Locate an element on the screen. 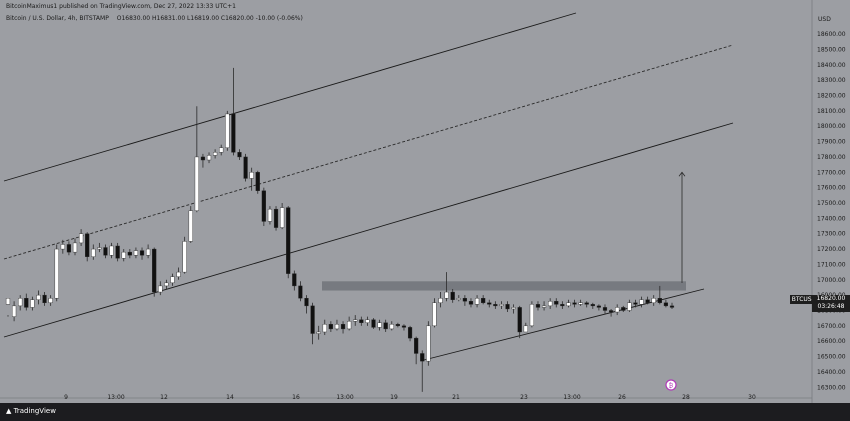 This screenshot has width=850, height=421. last-price: 16820.00 is located at coordinates (831, 298).